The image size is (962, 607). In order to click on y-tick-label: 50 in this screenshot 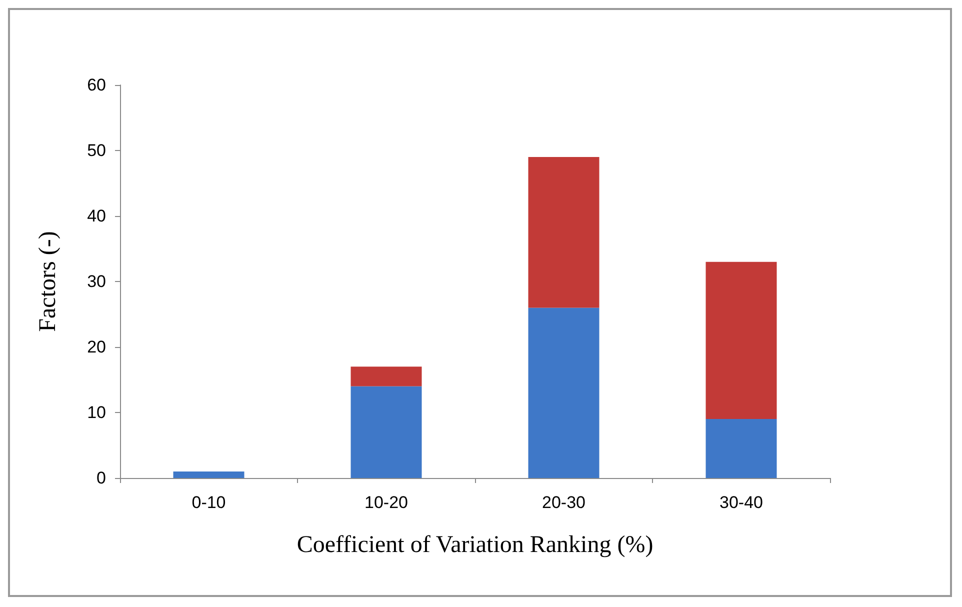, I will do `click(96, 150)`.